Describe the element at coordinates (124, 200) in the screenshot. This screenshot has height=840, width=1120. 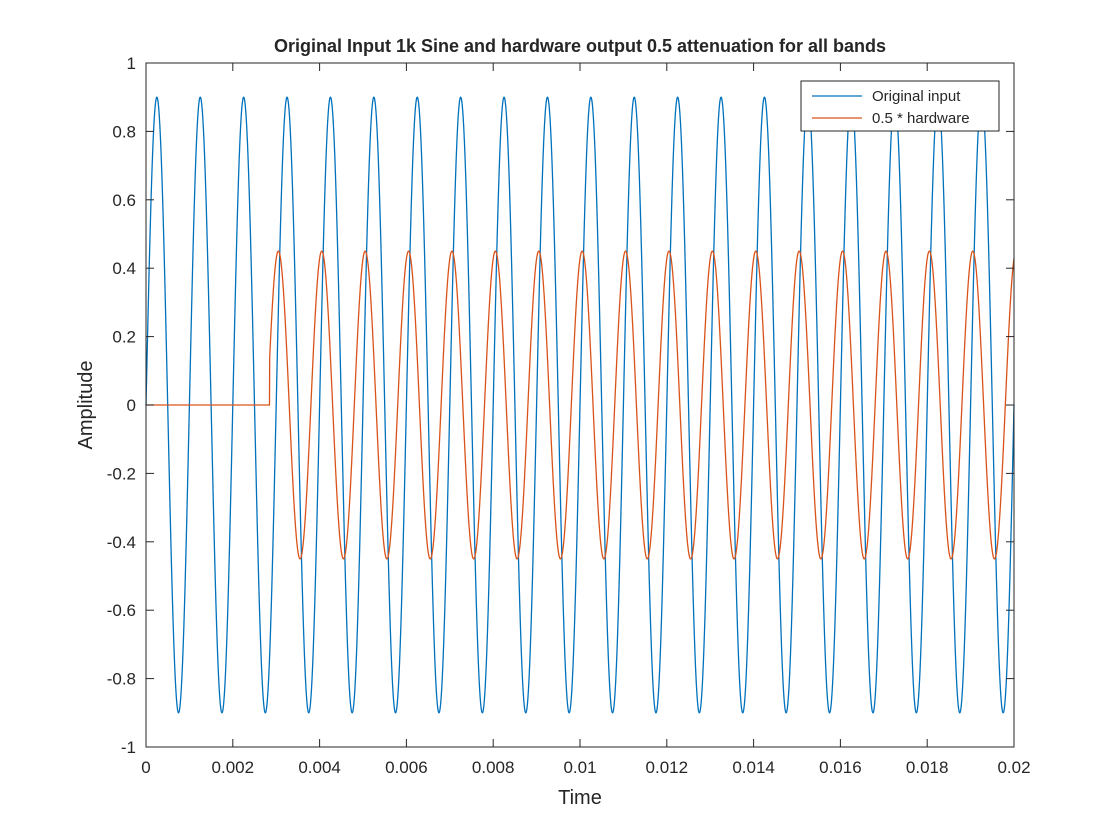
I see `y-tick-label: 0.6` at that location.